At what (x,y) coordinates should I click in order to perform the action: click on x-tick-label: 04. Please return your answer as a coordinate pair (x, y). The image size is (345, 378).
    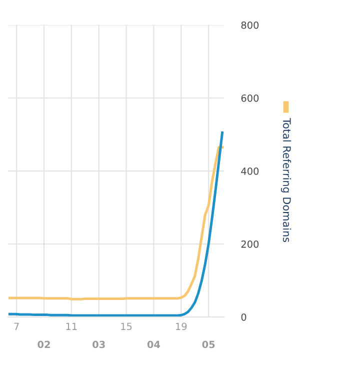
    Looking at the image, I should click on (153, 344).